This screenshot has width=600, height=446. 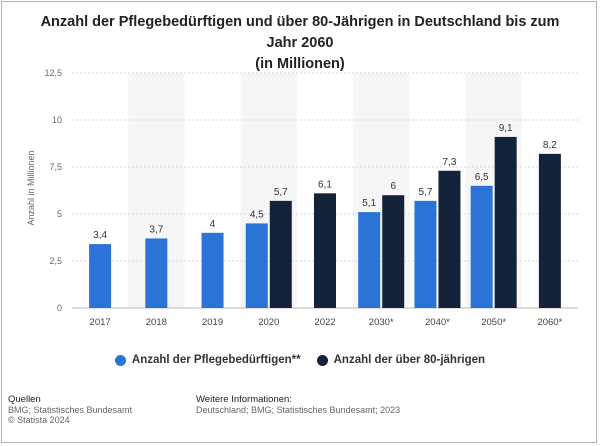 What do you see at coordinates (506, 128) in the screenshot?
I see `data-label: 9,1` at bounding box center [506, 128].